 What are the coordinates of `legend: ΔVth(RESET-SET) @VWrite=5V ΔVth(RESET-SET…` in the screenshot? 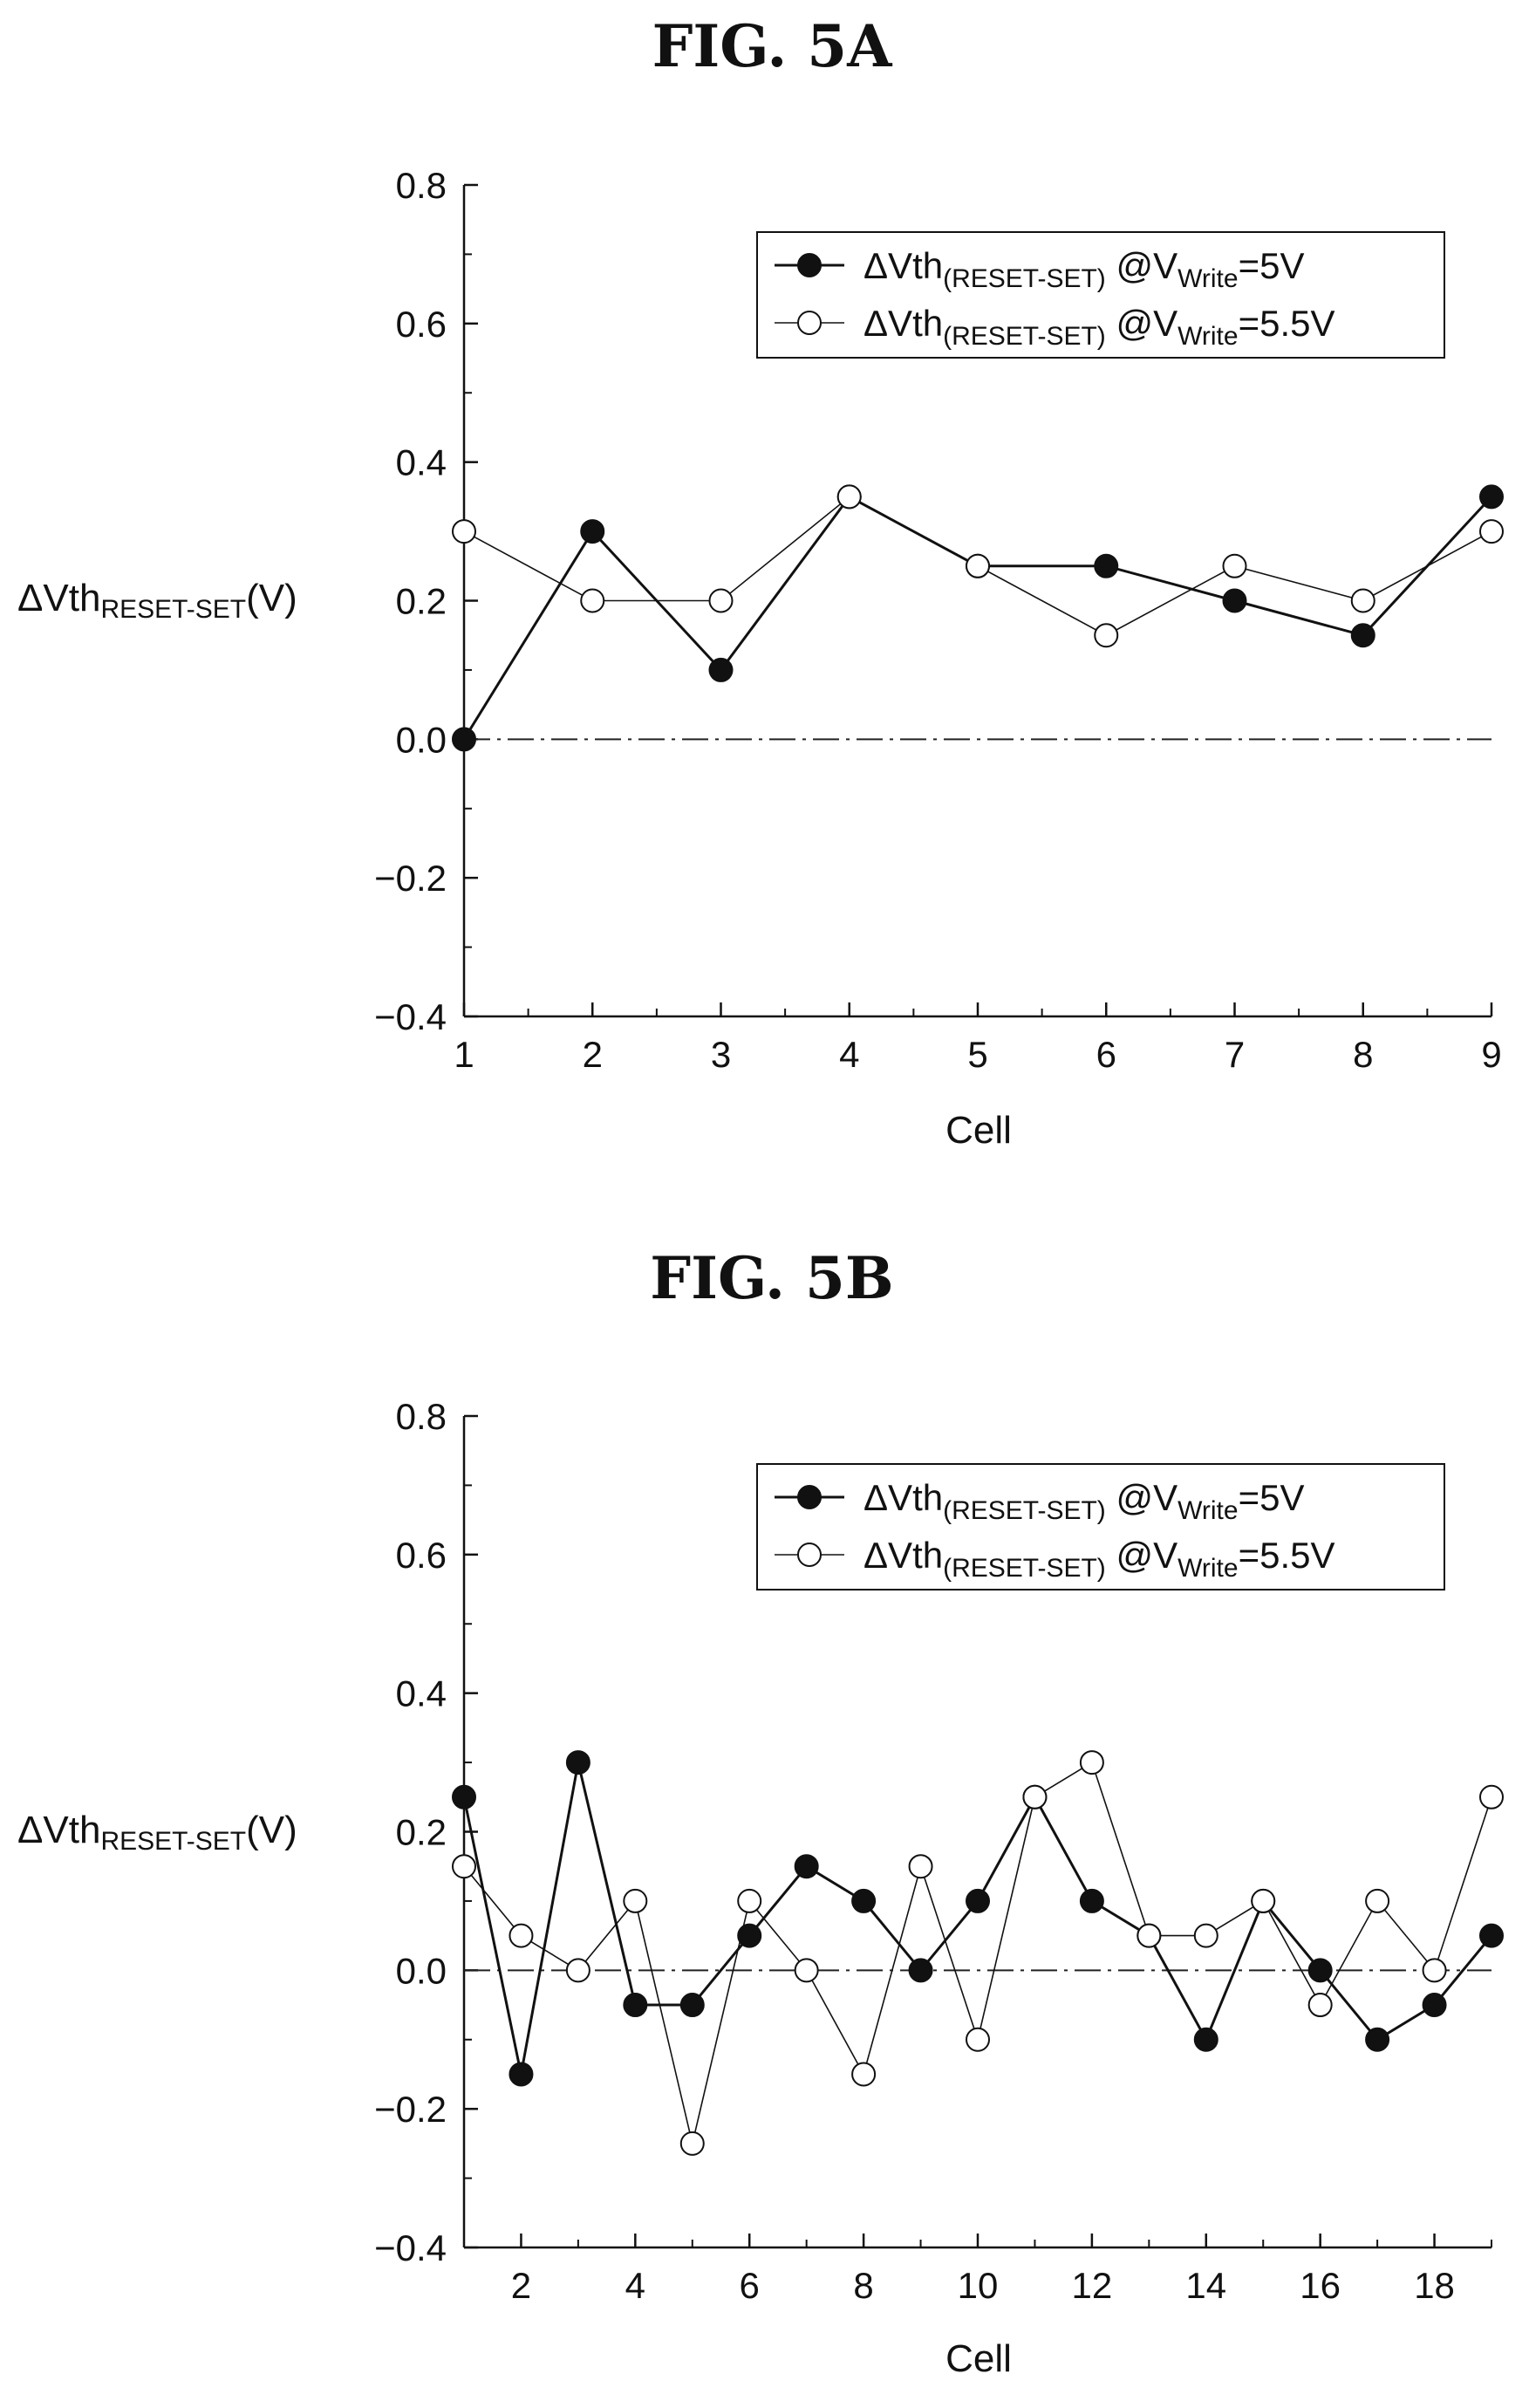 It's located at (1100, 1527).